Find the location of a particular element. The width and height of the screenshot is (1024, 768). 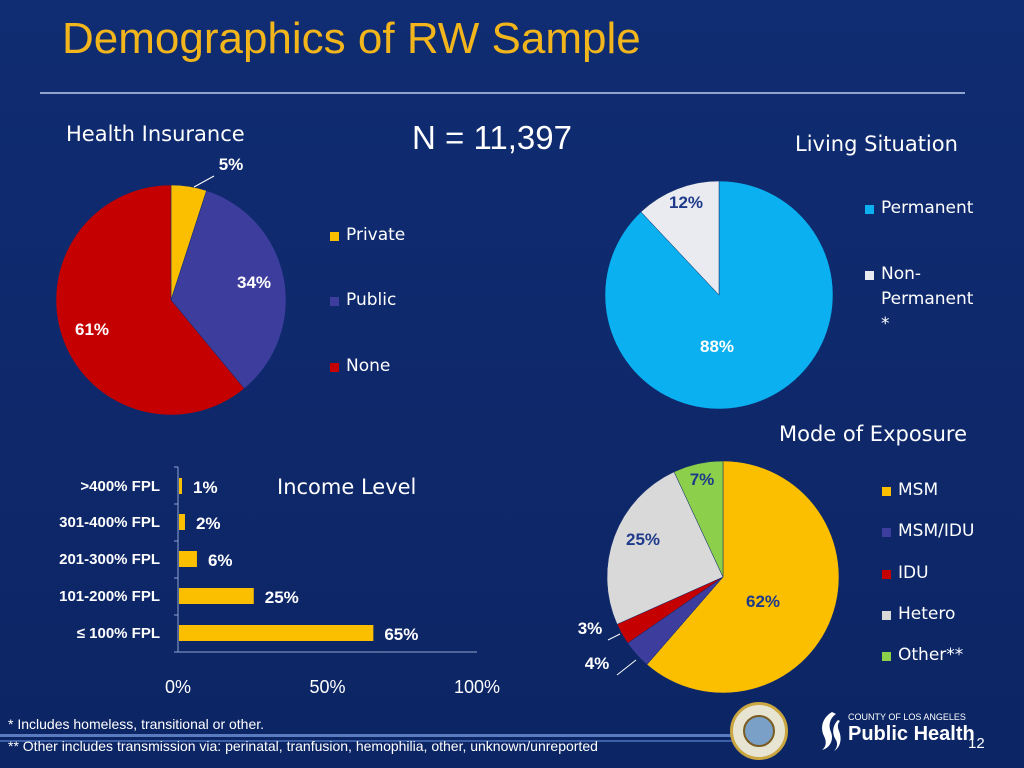

legend-item-public: Public is located at coordinates (363, 301).